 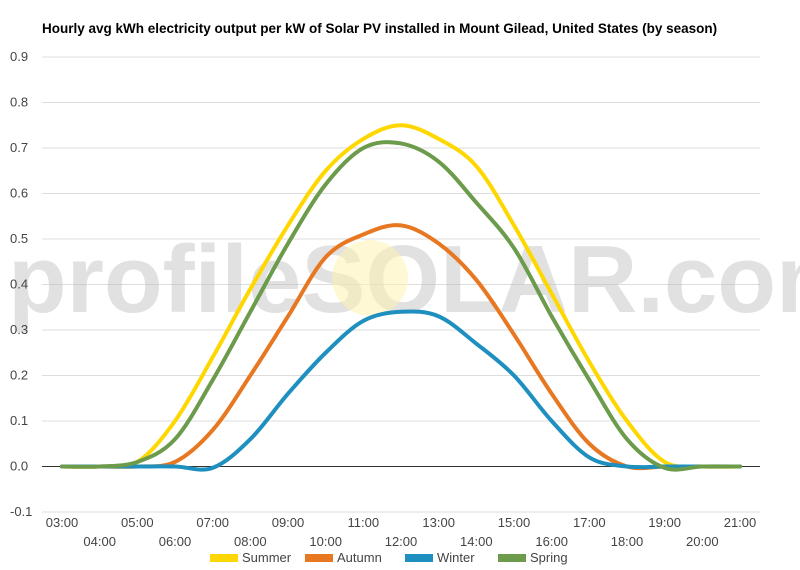 I want to click on x-tick-label: 14:00, so click(x=476, y=541).